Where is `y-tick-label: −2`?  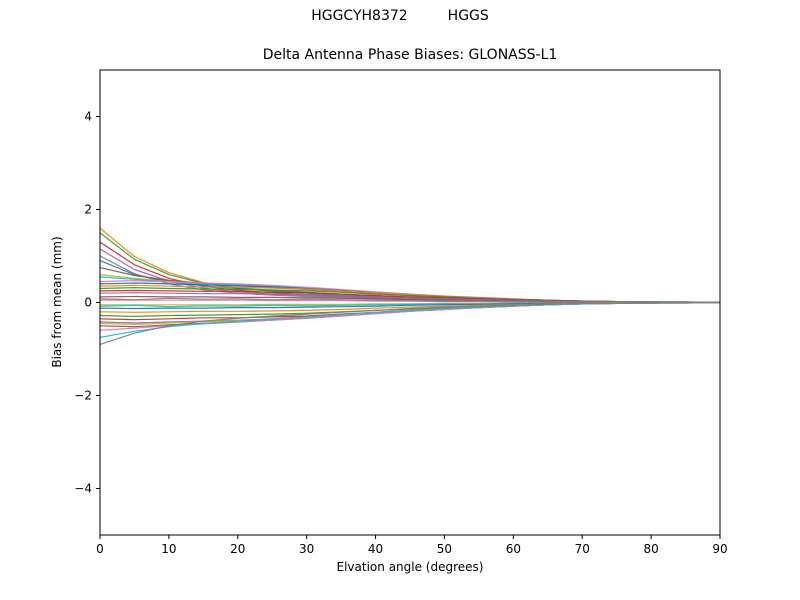 y-tick-label: −2 is located at coordinates (83, 396).